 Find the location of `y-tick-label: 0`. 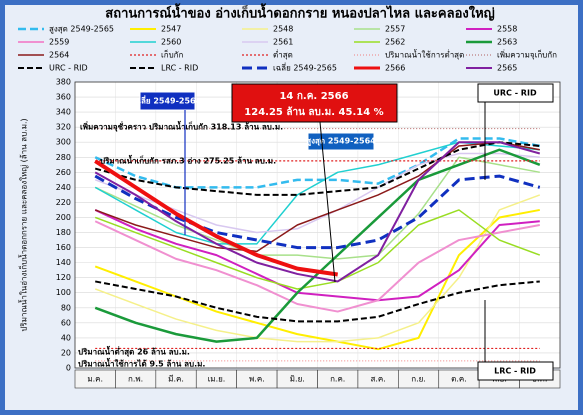

y-tick-label: 0 is located at coordinates (68, 368).